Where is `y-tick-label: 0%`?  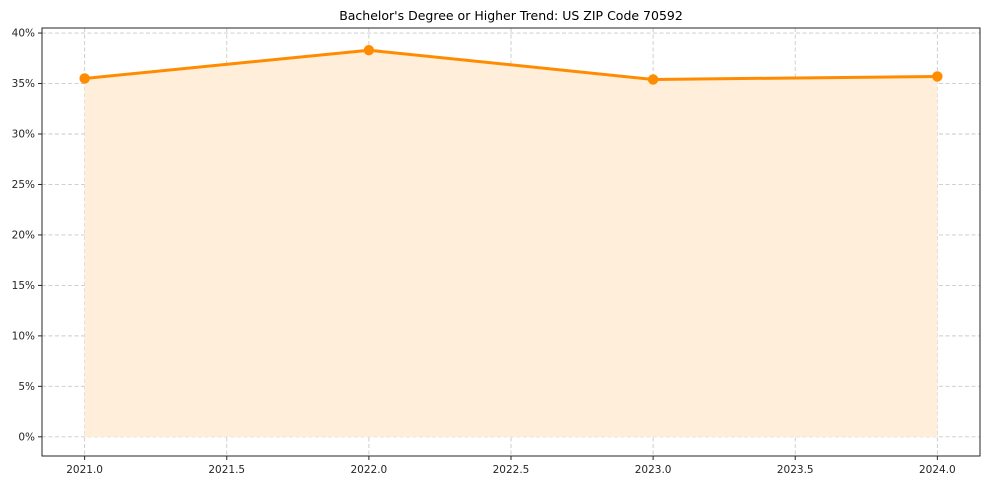
y-tick-label: 0% is located at coordinates (26, 437).